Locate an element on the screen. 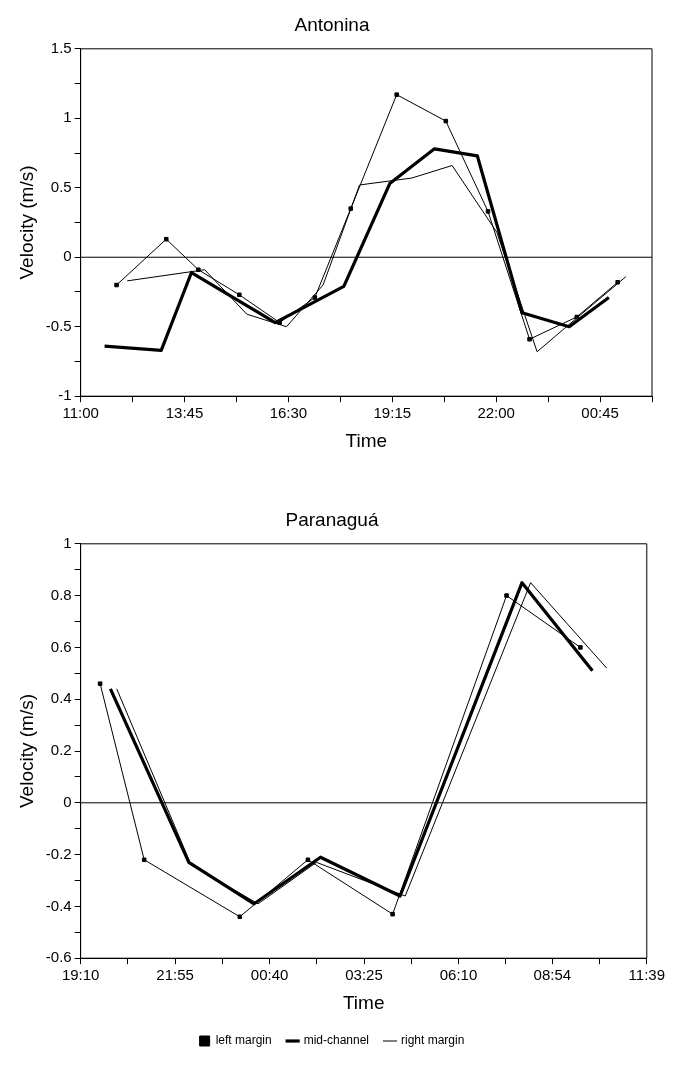 The width and height of the screenshot is (689, 1081). y-tick-label: -0.6 is located at coordinates (58, 957).